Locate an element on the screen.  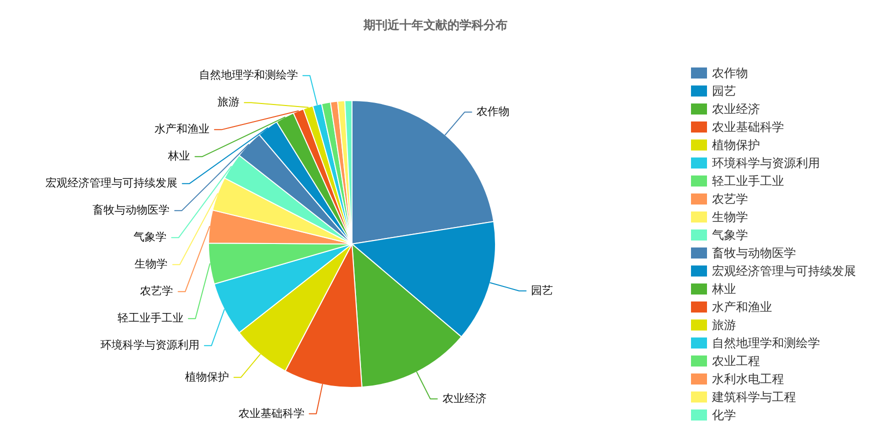
legend-label: 化学 is located at coordinates (724, 415).